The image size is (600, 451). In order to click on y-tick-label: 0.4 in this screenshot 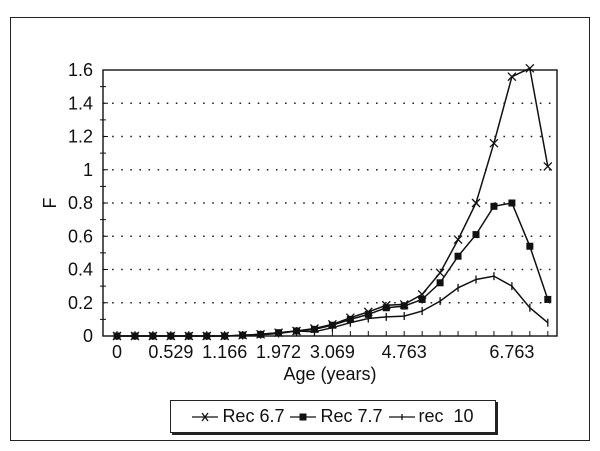, I will do `click(80, 270)`.